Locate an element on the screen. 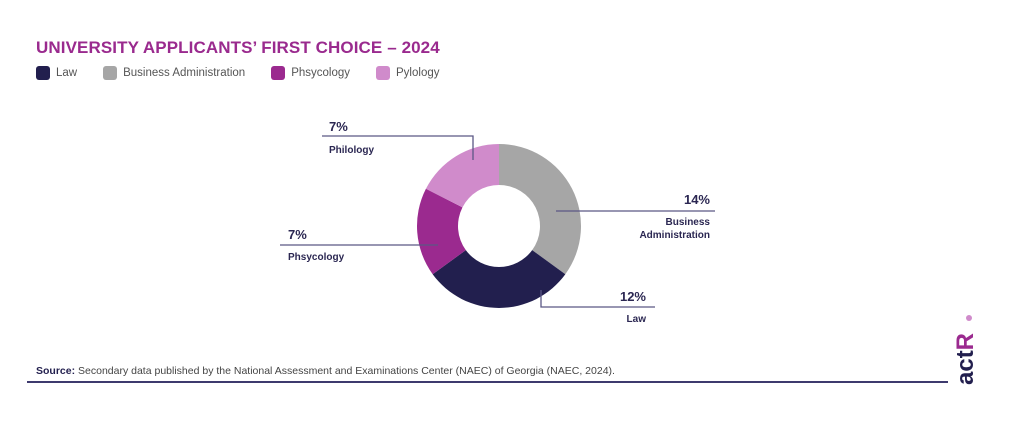 This screenshot has width=1024, height=424. legend-swatch-pylology is located at coordinates (383, 73).